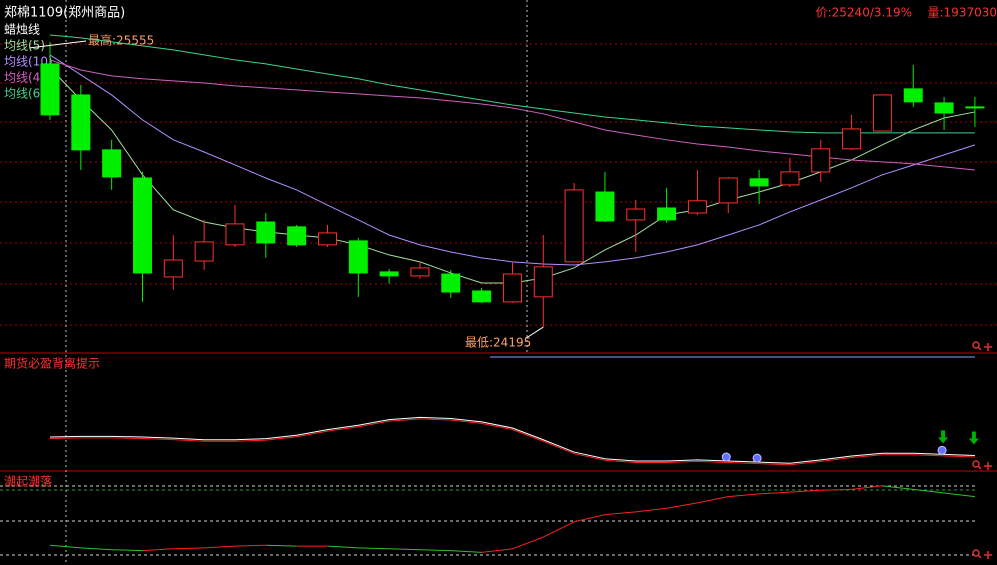 This screenshot has width=997, height=565. What do you see at coordinates (28, 94) in the screenshot?
I see `legend-item: 均线(60)` at bounding box center [28, 94].